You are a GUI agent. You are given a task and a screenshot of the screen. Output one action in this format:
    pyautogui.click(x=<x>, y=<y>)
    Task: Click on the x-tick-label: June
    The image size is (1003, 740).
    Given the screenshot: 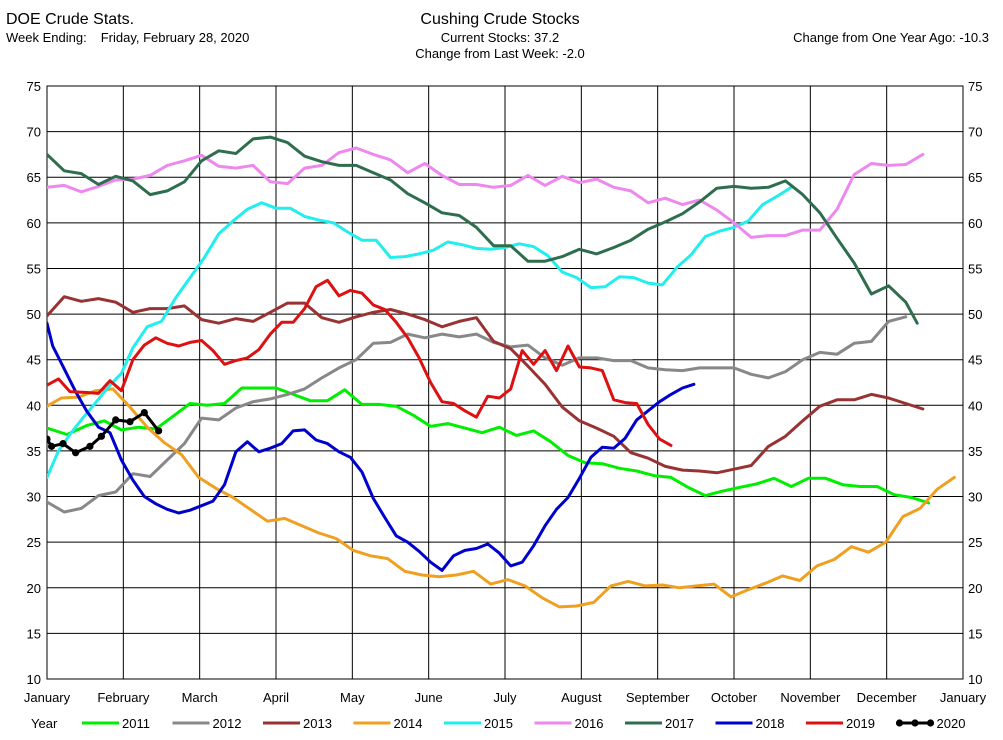 What is the action you would take?
    pyautogui.click(x=429, y=697)
    